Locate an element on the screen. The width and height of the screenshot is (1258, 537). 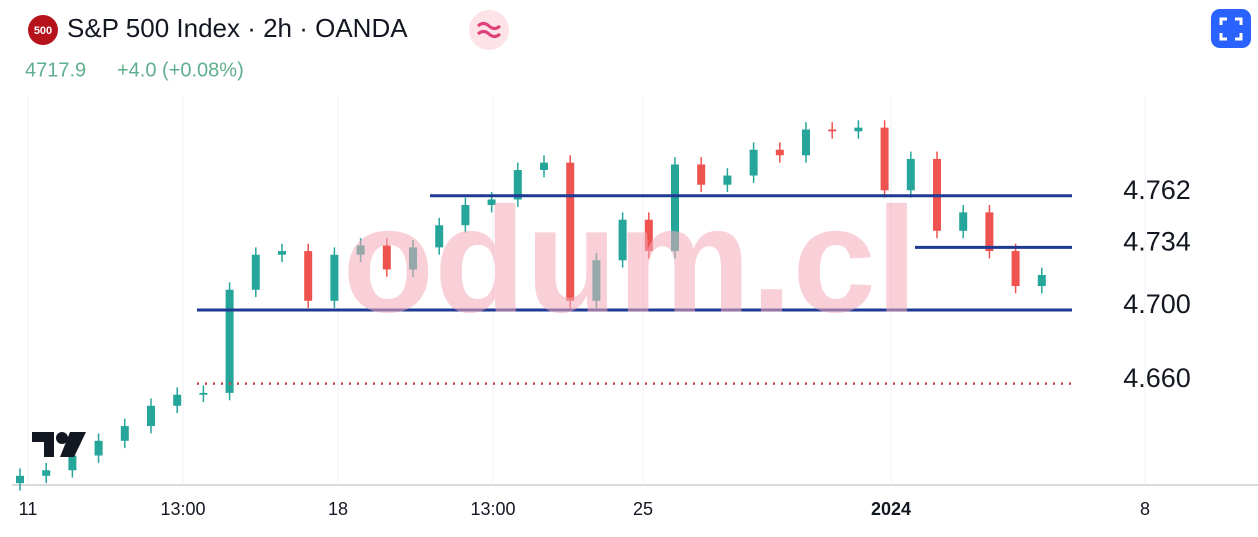
x-tick-label: 2024 is located at coordinates (891, 509).